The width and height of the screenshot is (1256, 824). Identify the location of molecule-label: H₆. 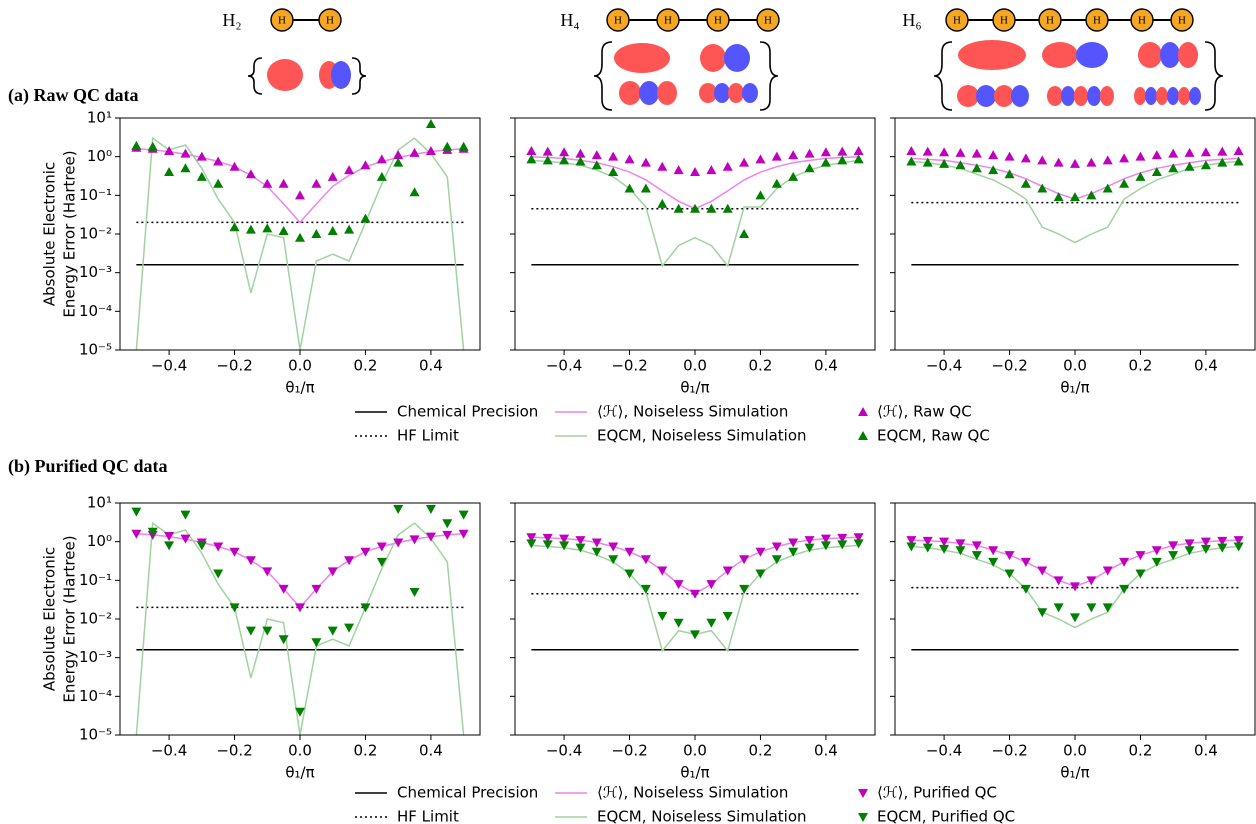
(911, 20).